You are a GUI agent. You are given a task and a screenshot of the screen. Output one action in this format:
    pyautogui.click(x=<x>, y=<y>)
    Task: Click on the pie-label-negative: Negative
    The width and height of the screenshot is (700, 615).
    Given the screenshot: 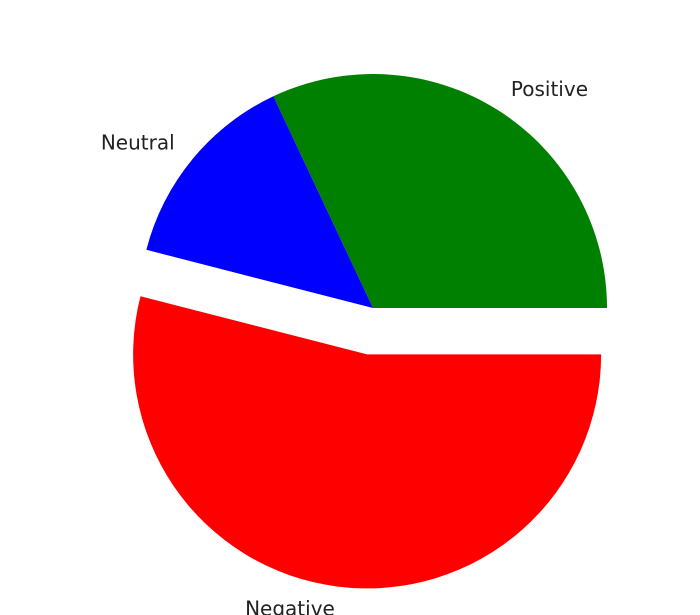 What is the action you would take?
    pyautogui.click(x=290, y=605)
    